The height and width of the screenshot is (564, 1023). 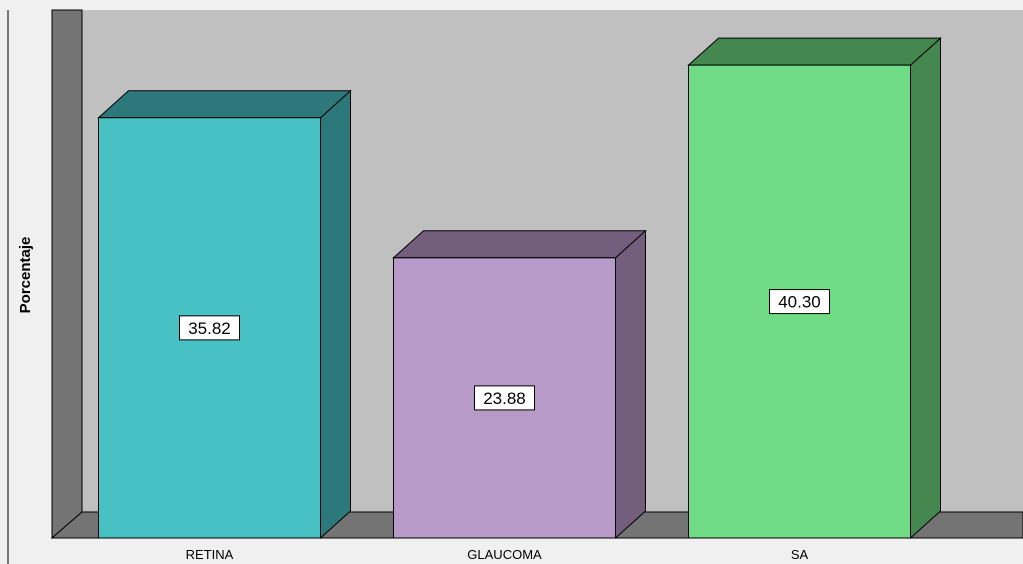 I want to click on bar-top-sa, so click(x=814, y=51).